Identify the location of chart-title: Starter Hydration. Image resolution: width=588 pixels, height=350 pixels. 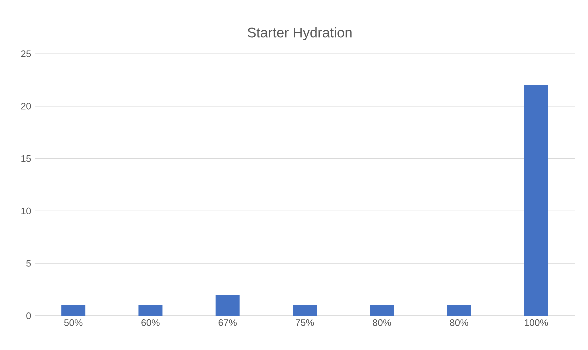
(300, 33).